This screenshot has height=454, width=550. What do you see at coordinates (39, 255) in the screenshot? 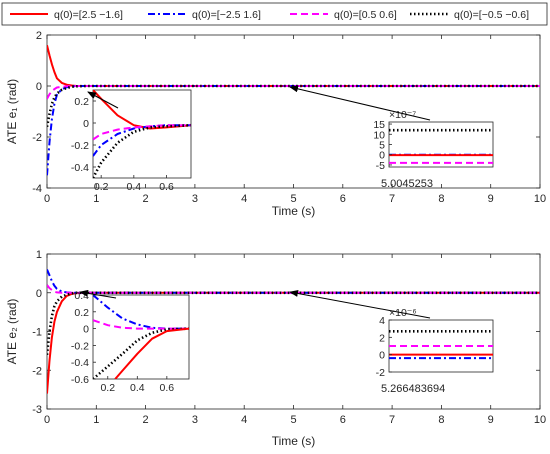
I see `y-tick-label: 1` at bounding box center [39, 255].